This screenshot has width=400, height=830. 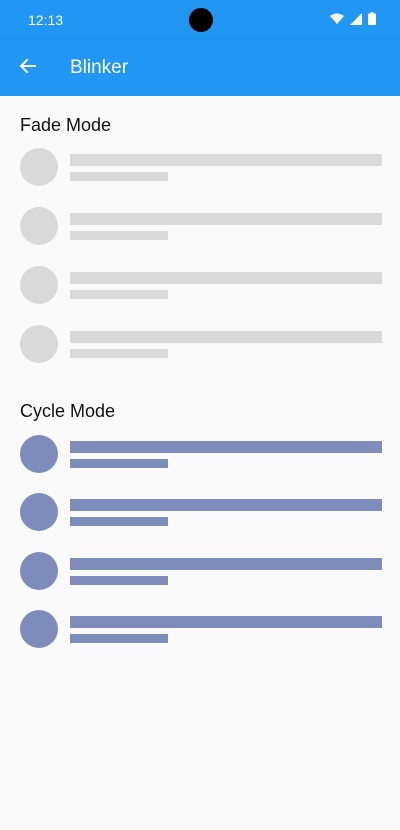 I want to click on status-bar: 12:13, so click(x=200, y=20).